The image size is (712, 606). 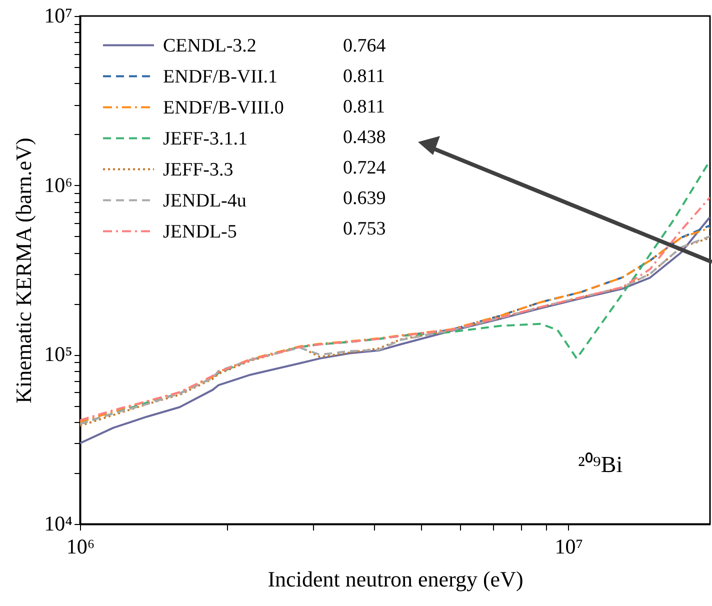 What do you see at coordinates (58, 16) in the screenshot?
I see `y-tick-label: 10⁷` at bounding box center [58, 16].